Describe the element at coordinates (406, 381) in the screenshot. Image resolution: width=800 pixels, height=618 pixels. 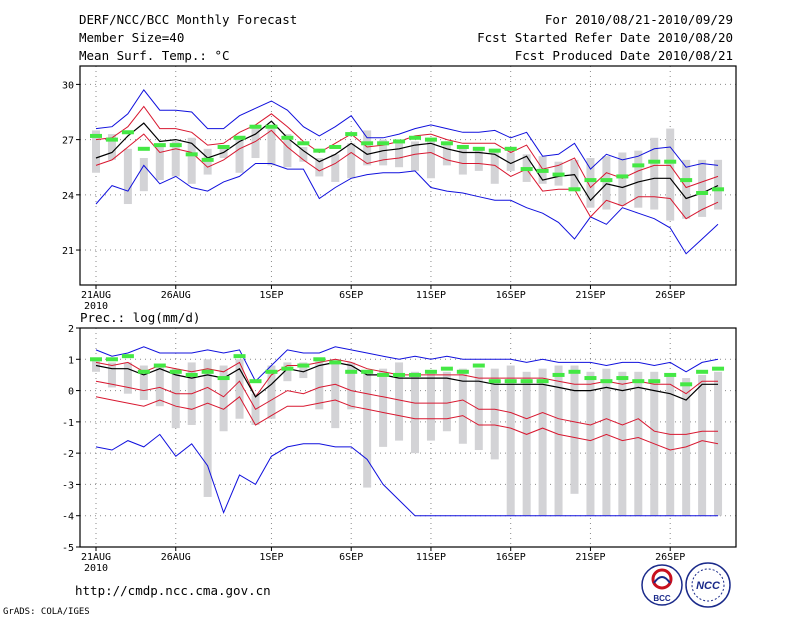
I see `prec-mean-line` at that location.